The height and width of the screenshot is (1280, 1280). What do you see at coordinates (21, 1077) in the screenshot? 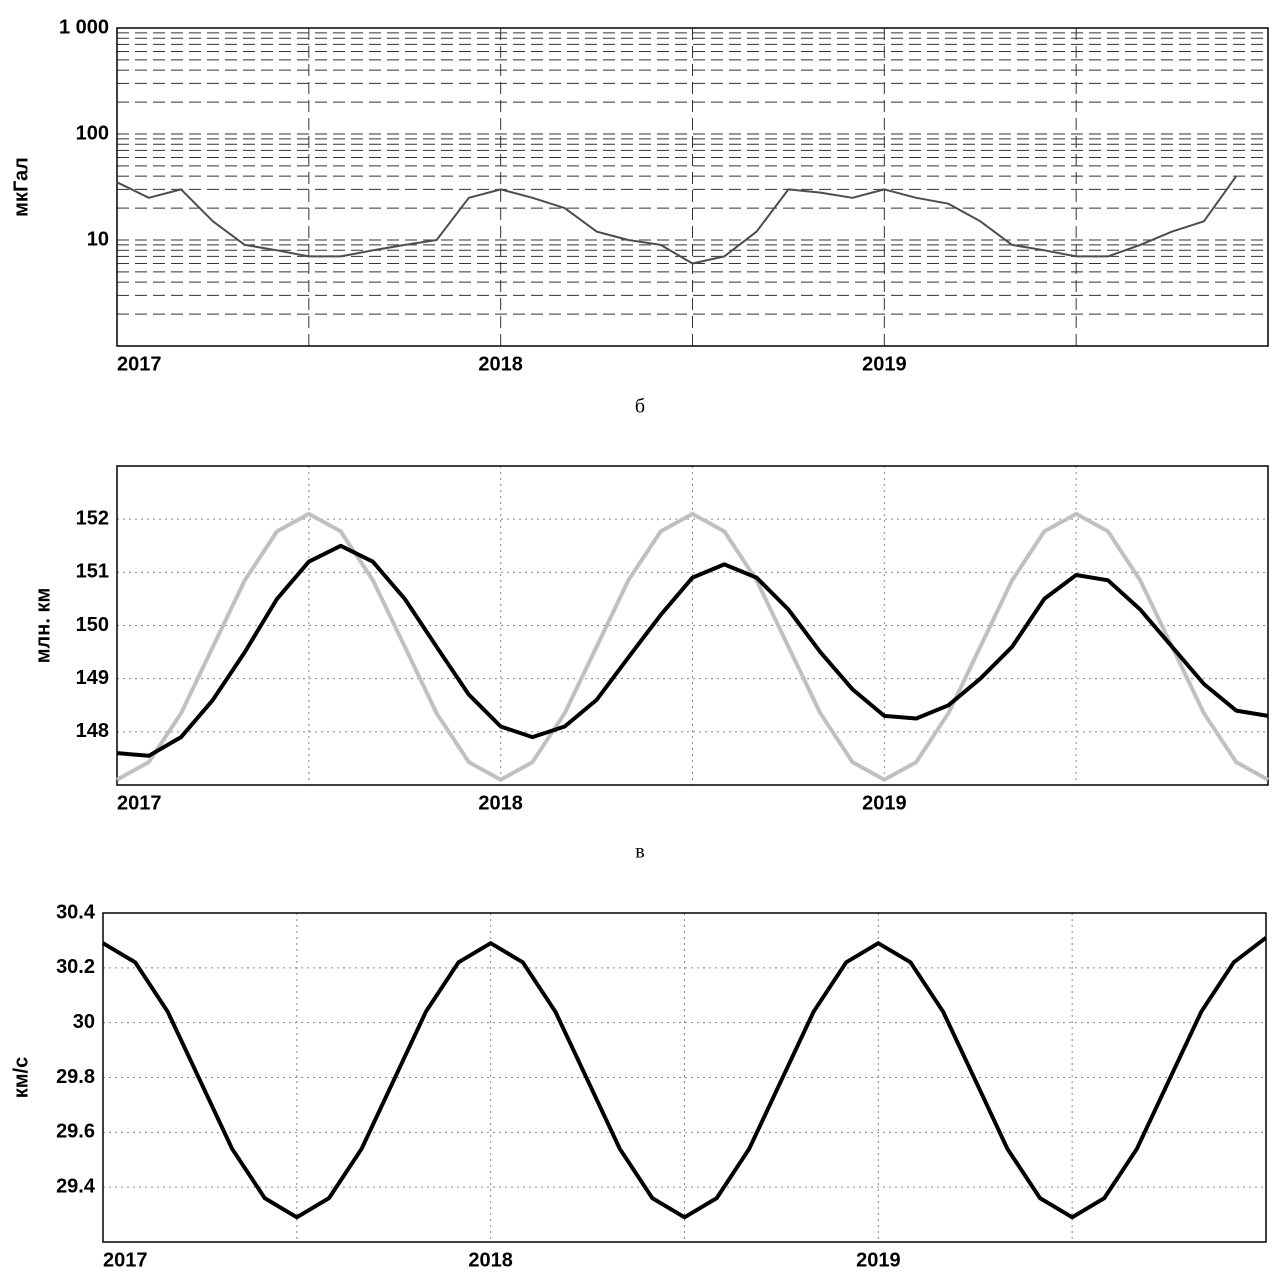
I see `y-axis-label: км/с` at bounding box center [21, 1077].